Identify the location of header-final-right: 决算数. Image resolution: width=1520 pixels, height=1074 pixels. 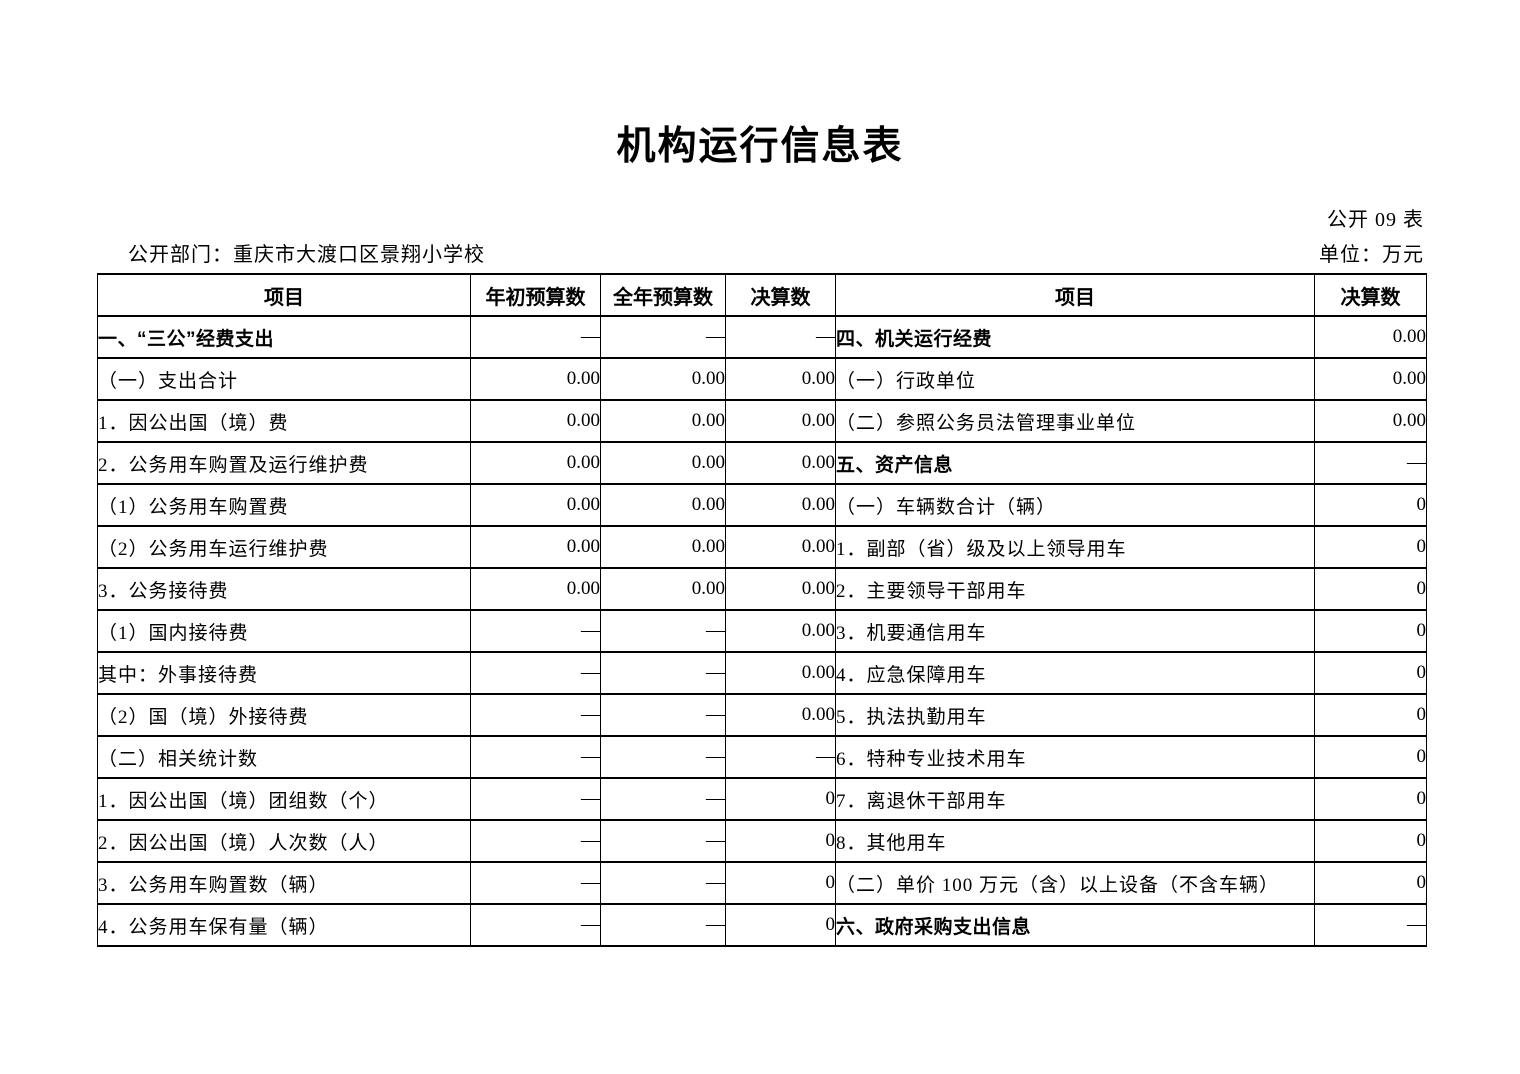
(1370, 295).